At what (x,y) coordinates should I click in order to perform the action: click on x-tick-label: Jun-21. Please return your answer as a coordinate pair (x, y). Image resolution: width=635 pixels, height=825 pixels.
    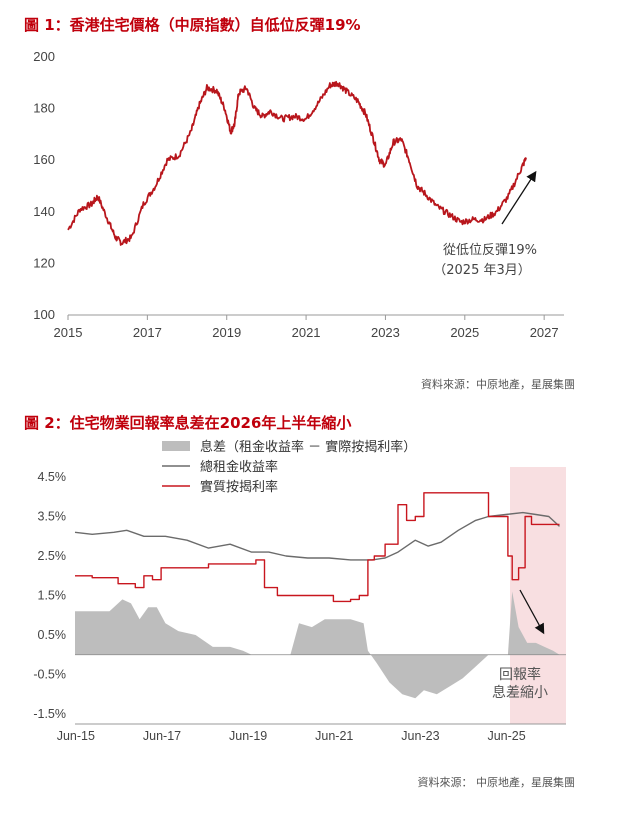
    Looking at the image, I should click on (334, 736).